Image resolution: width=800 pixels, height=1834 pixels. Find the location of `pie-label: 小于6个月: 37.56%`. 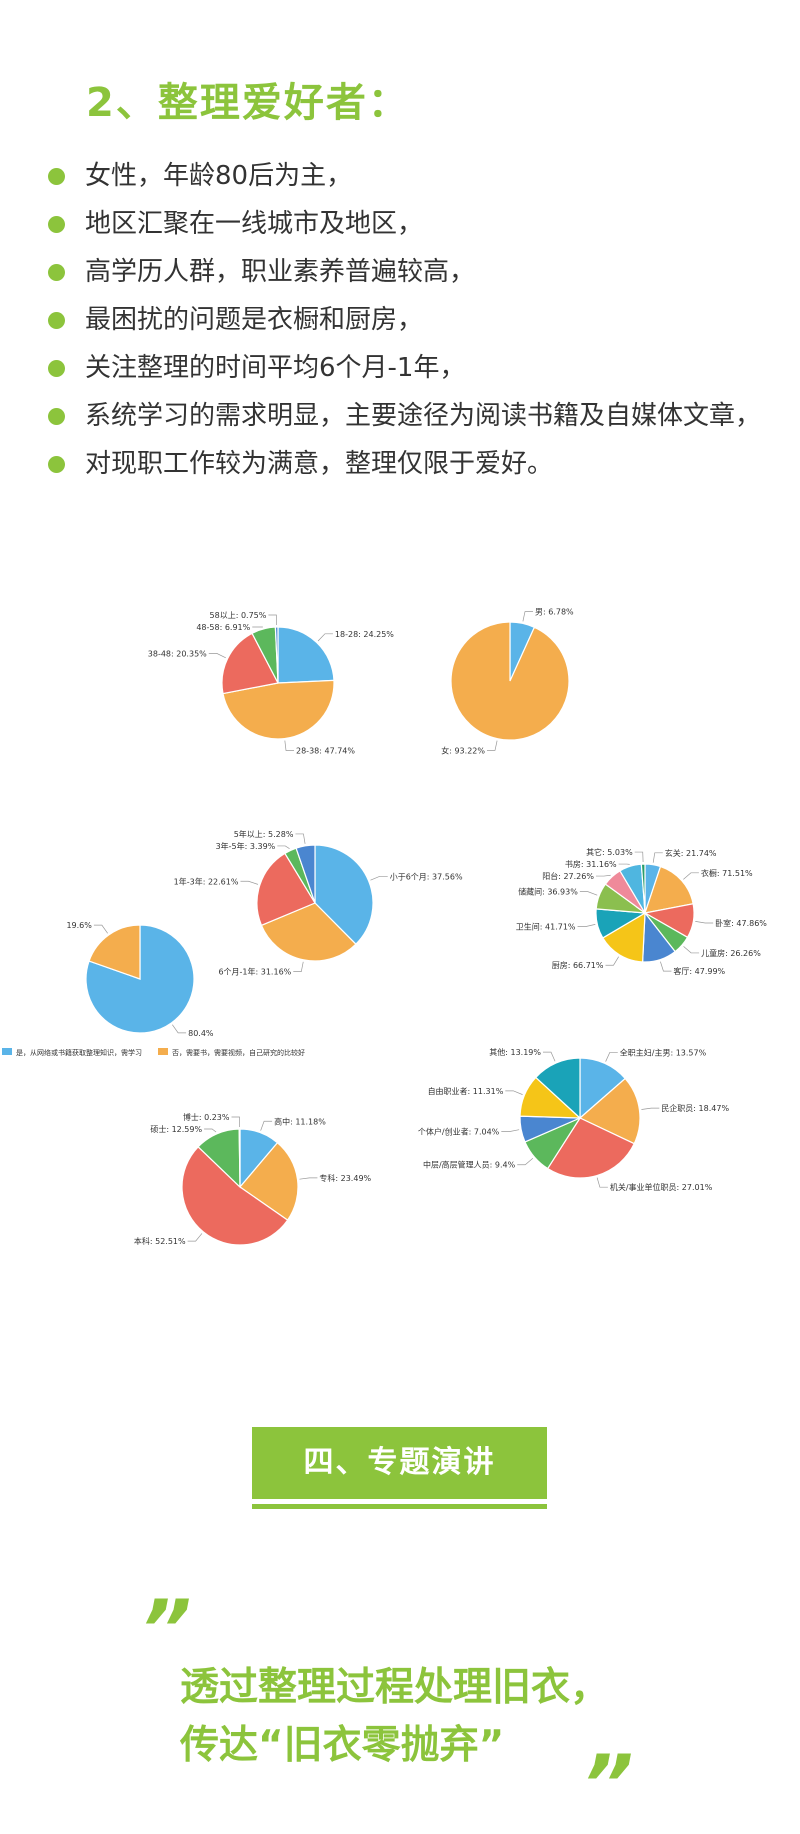

pie-label: 小于6个月: 37.56% is located at coordinates (426, 876).